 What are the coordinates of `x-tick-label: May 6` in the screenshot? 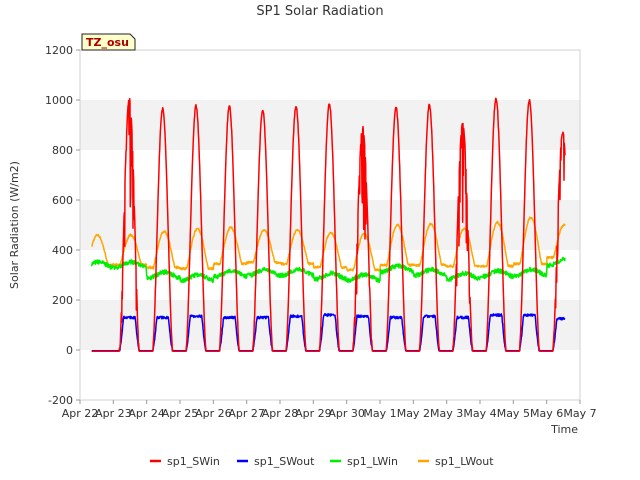 It's located at (546, 413).